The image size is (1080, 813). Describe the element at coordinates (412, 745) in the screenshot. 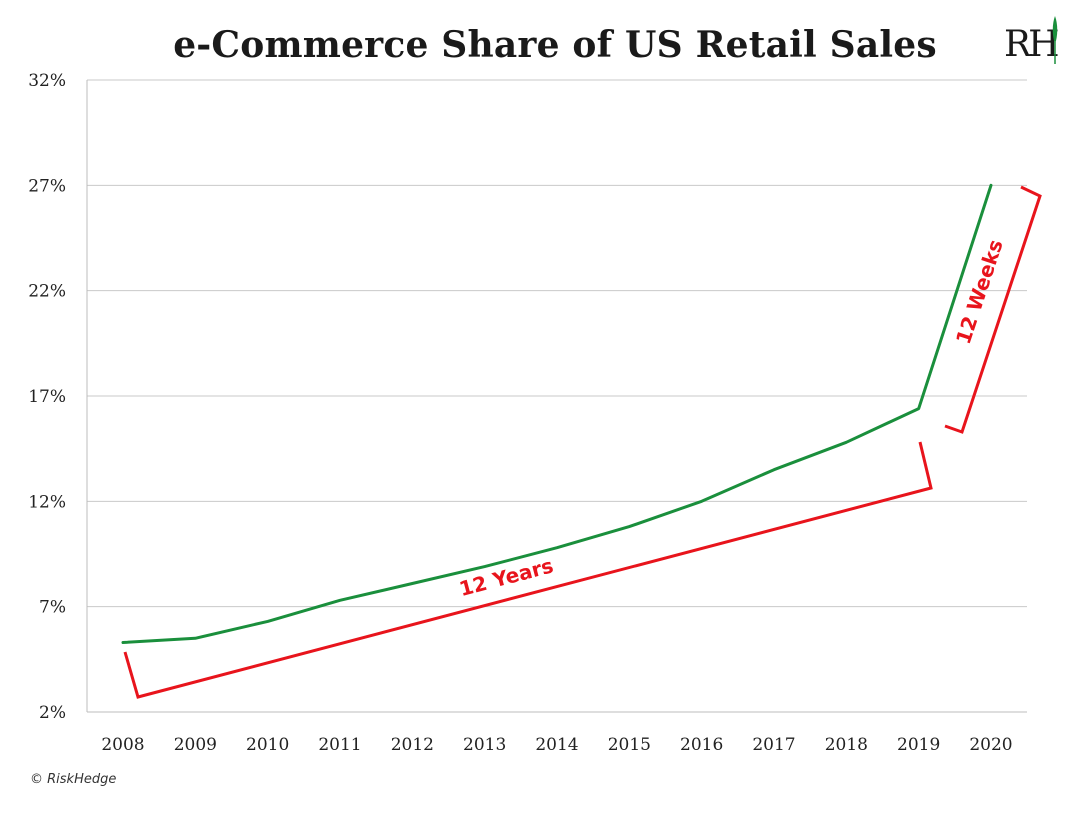

I see `x-tick-label: 2012` at that location.